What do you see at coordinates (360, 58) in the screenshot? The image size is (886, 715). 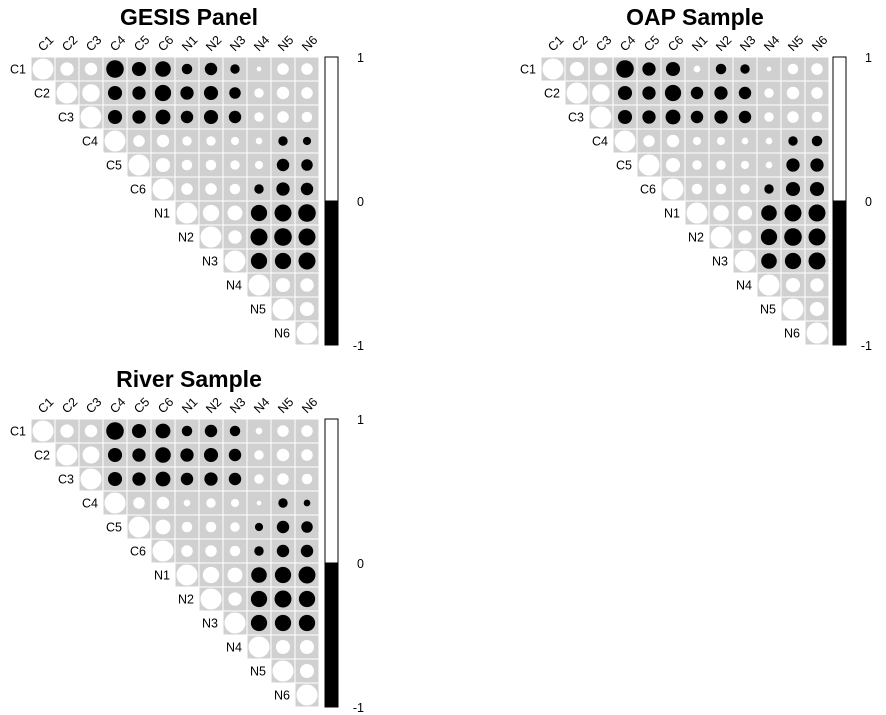 I see `colorbar-tick-label: 1` at bounding box center [360, 58].